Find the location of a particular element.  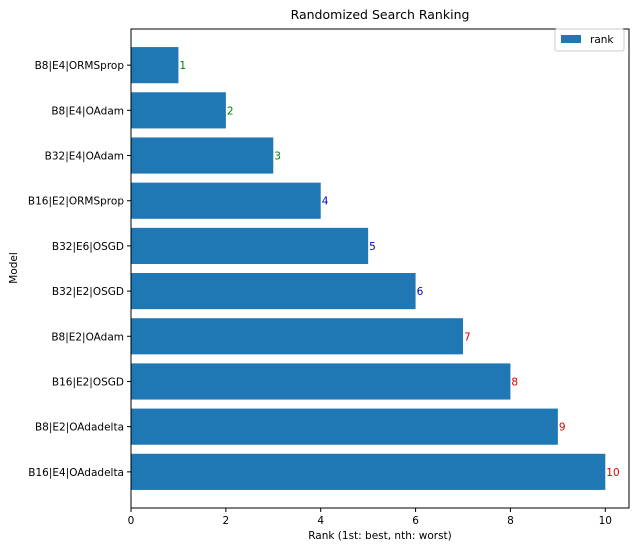

y-tick-label: B16|E2|ORMSprop is located at coordinates (76, 202).